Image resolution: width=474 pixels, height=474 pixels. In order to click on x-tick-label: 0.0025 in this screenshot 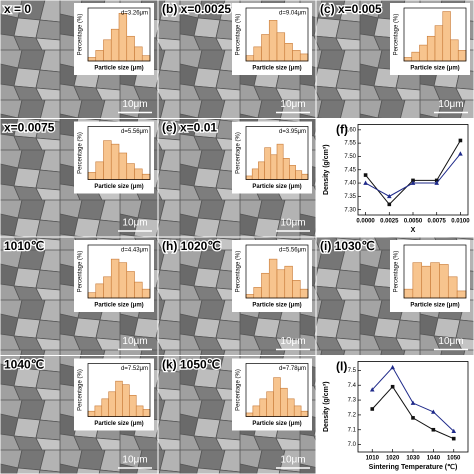, I will do `click(389, 222)`.